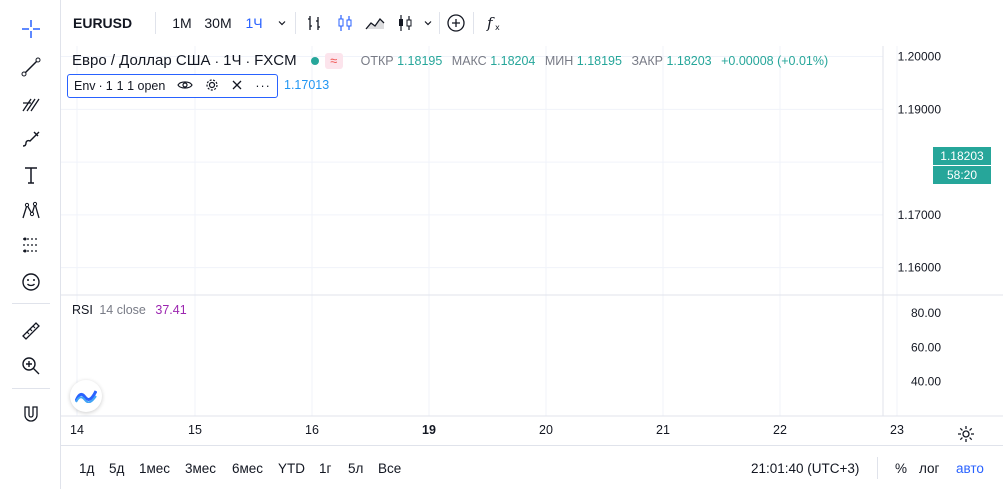 The height and width of the screenshot is (490, 1003). I want to click on envelope-indicator-legend: Env · 1 1 1 open ···, so click(172, 86).